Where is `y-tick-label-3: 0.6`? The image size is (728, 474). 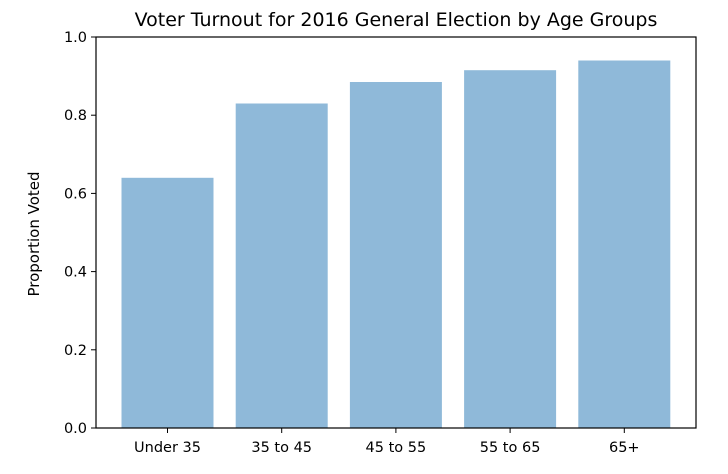
y-tick-label-3: 0.6 is located at coordinates (75, 194).